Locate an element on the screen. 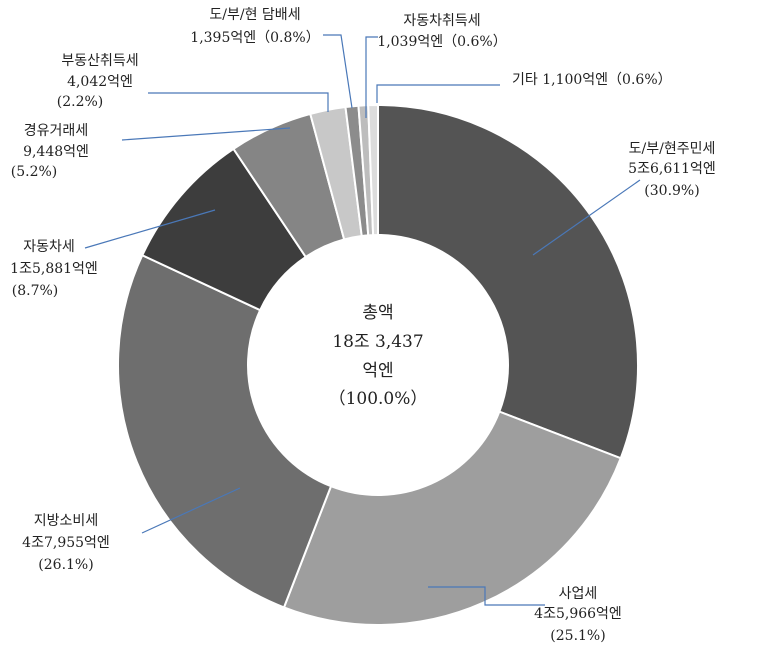 The width and height of the screenshot is (766, 646). slice-6-amount: 4,042억엔 is located at coordinates (100, 82).